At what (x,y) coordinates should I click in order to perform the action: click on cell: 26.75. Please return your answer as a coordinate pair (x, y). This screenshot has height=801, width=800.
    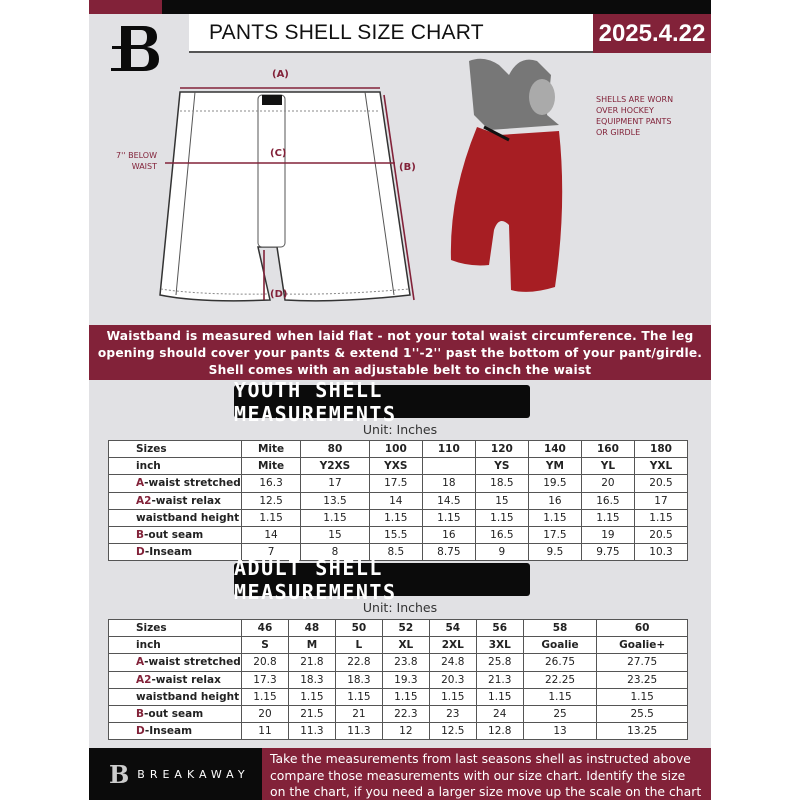
    Looking at the image, I should click on (560, 662).